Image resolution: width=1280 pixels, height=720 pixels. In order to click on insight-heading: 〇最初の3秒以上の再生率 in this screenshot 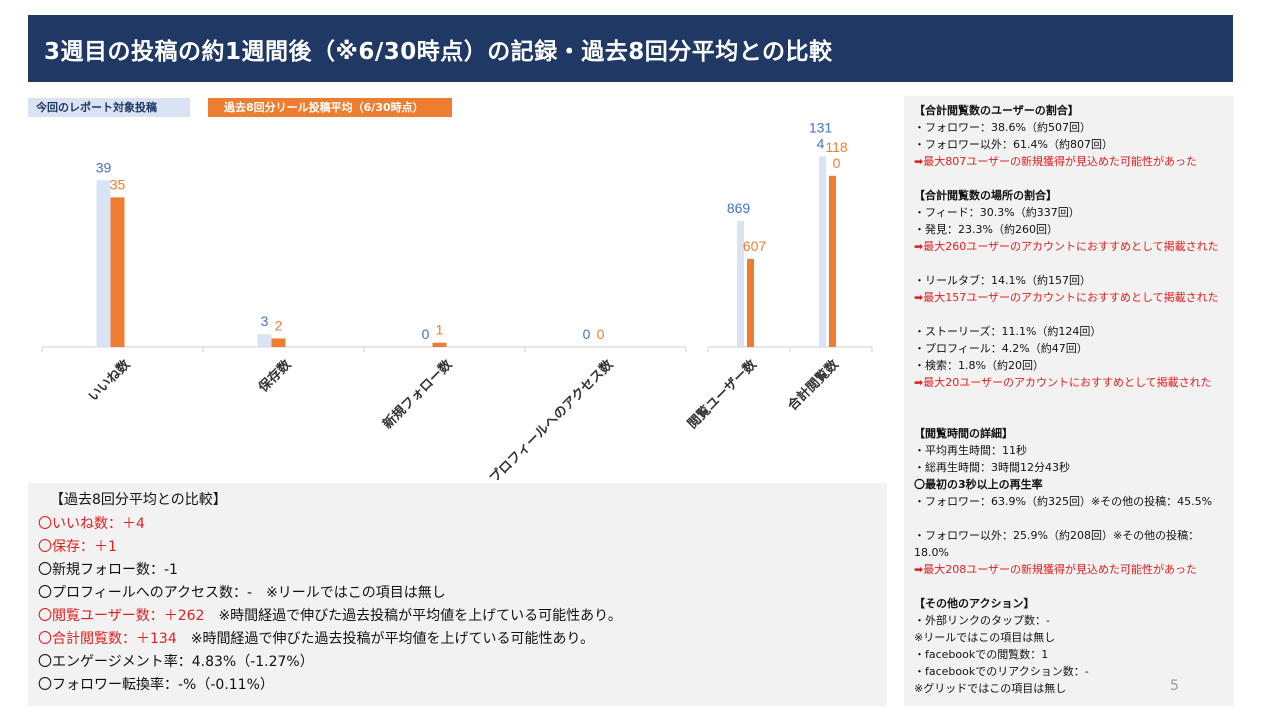, I will do `click(978, 484)`.